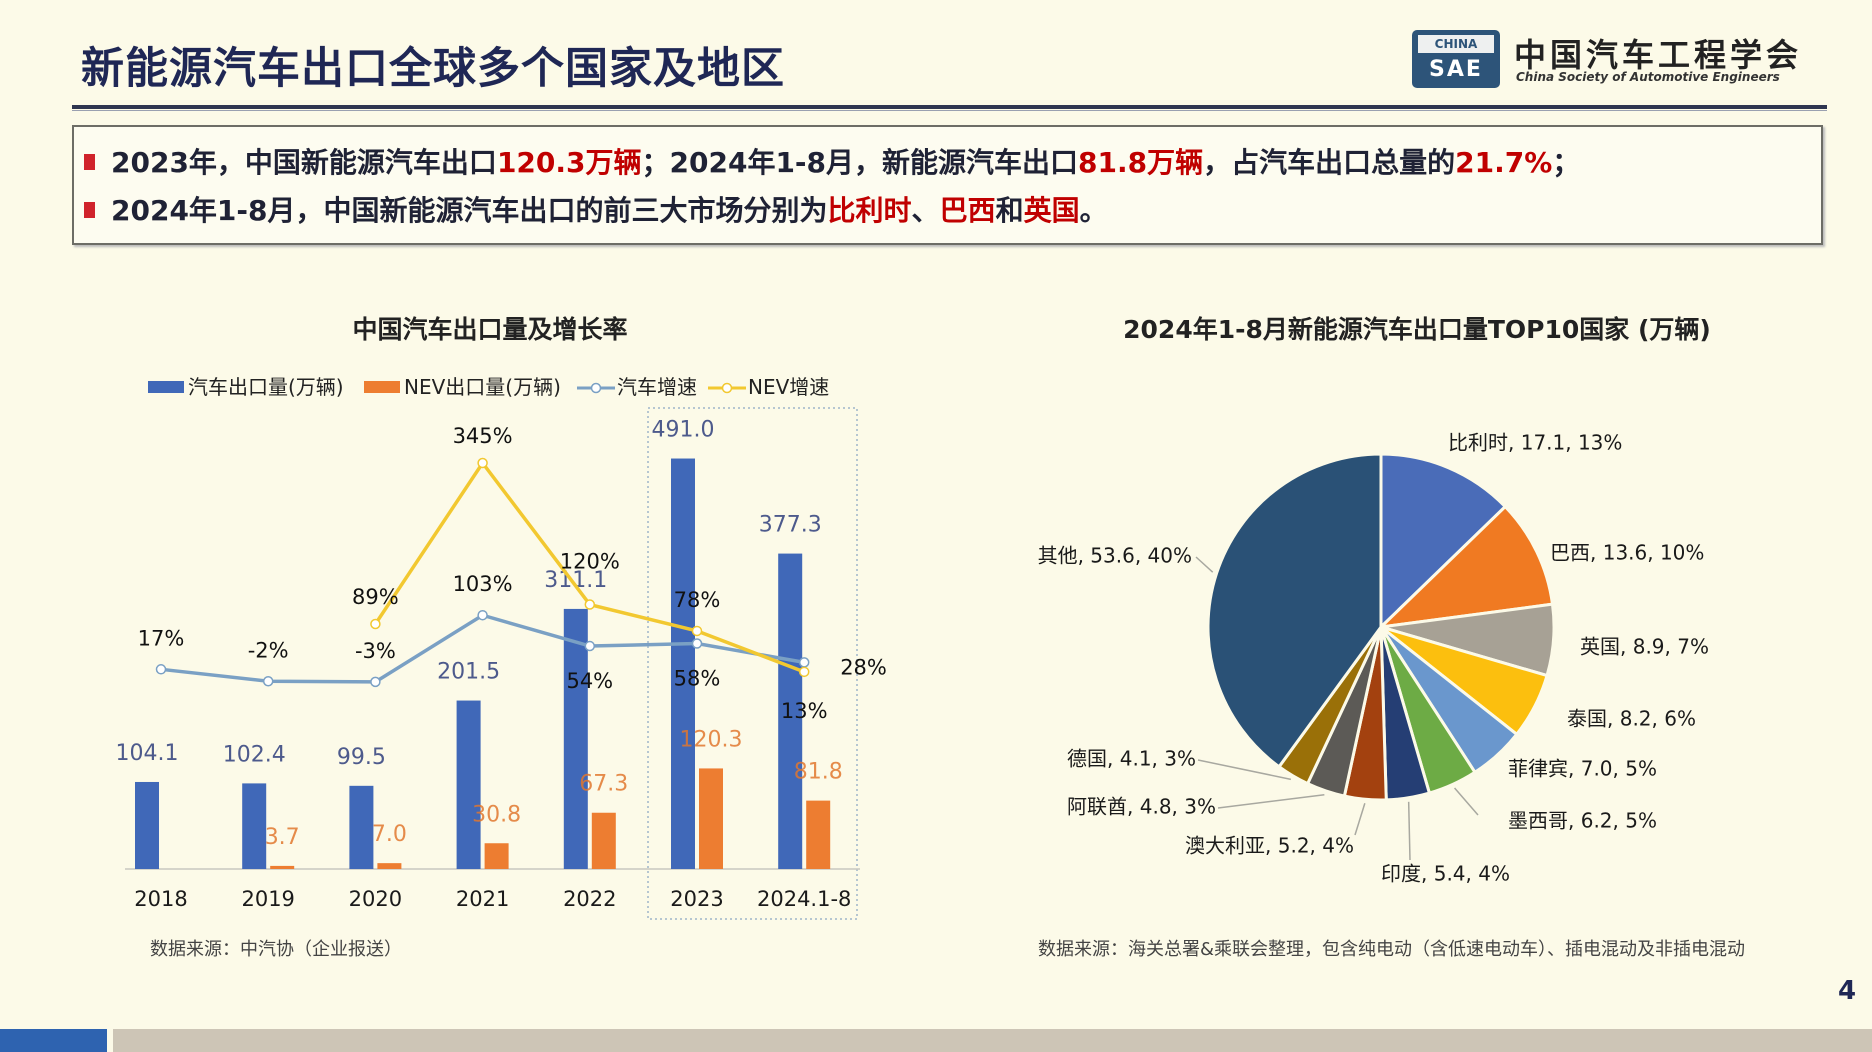 This screenshot has height=1052, width=1872. I want to click on right-chart-source: 数据来源：海关总署&乘联会整理，包含纯电动（含低速电动车）、插电混动及非插电混动, so click(1392, 949).